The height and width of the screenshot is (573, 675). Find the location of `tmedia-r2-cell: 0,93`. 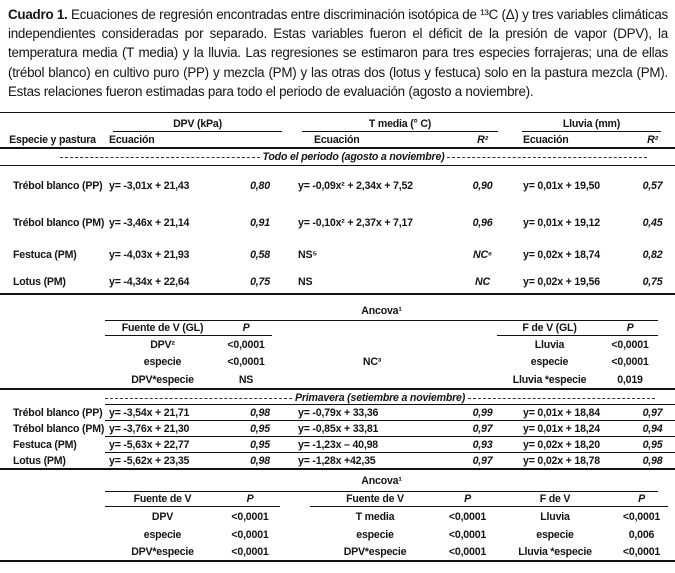

tmedia-r2-cell: 0,93 is located at coordinates (482, 445).